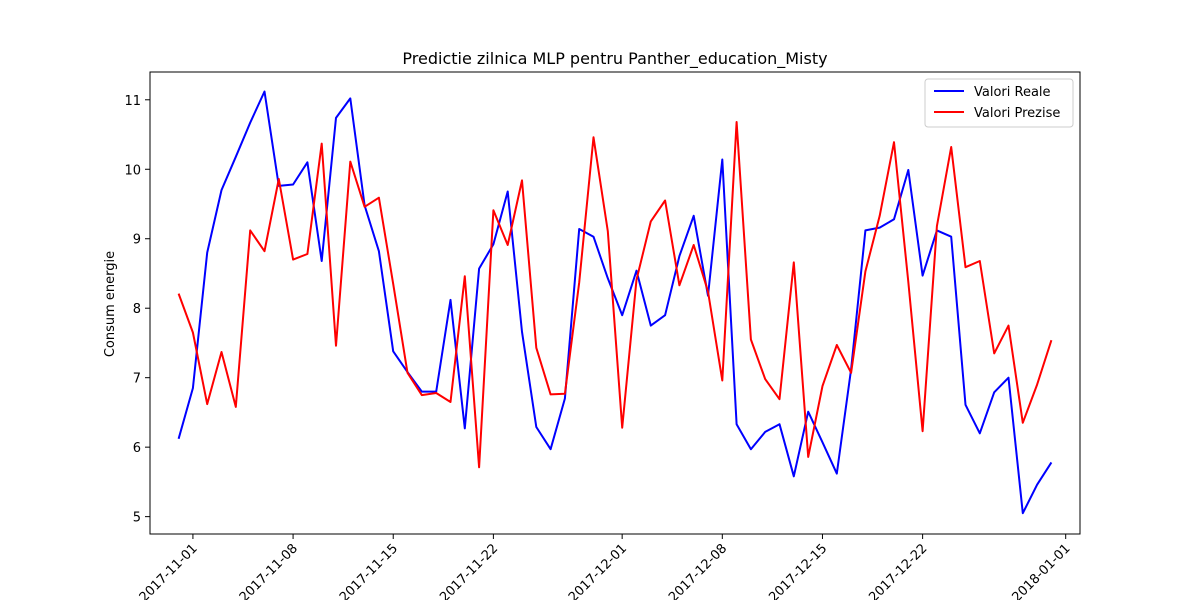  Describe the element at coordinates (1012, 92) in the screenshot. I see `legend-label: Valori Reale` at that location.